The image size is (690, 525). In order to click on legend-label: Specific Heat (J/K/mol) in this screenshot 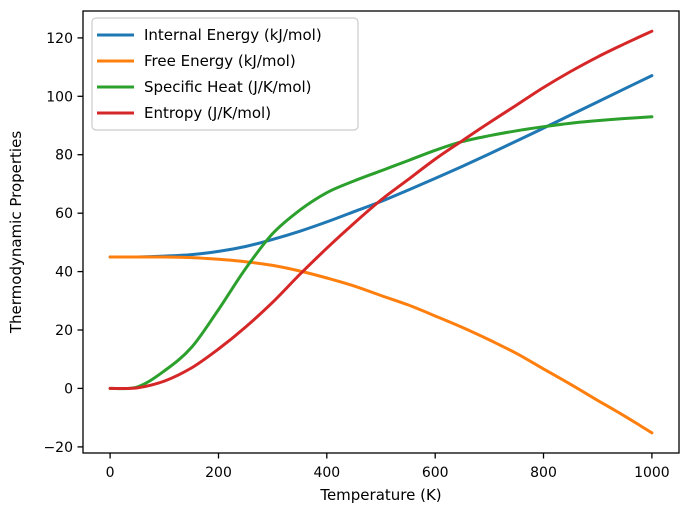, I will do `click(228, 87)`.